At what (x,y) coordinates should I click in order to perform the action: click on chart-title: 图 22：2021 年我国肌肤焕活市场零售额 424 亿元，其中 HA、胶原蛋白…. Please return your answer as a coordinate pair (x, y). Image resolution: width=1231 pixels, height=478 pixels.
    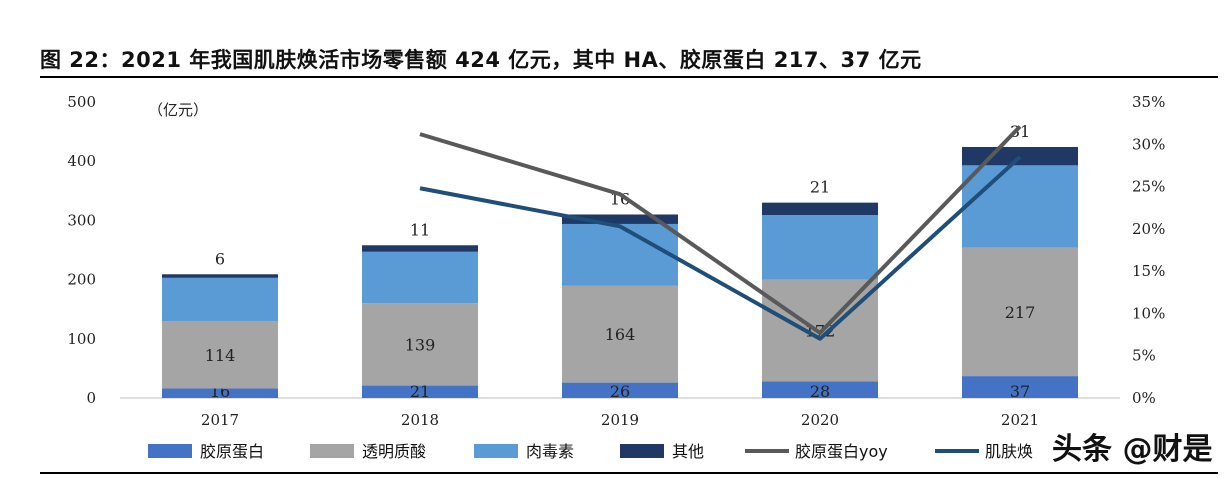
    Looking at the image, I should click on (481, 60).